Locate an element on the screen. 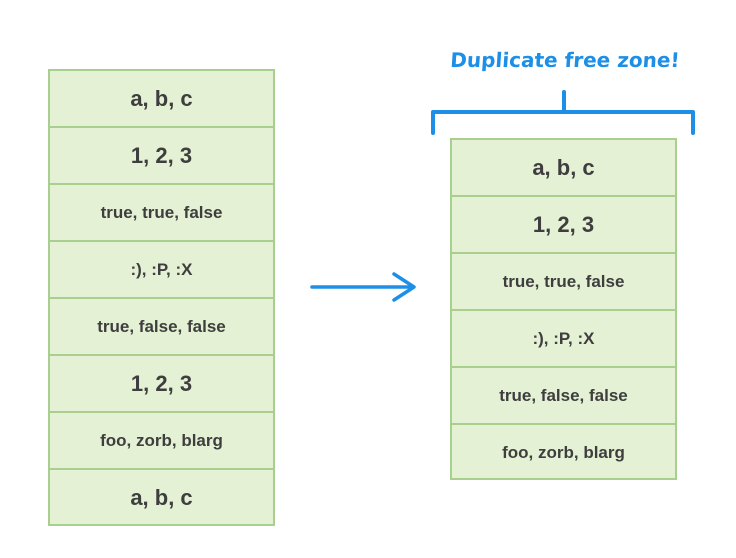  zone-title: Duplicate free zone! is located at coordinates (565, 60).